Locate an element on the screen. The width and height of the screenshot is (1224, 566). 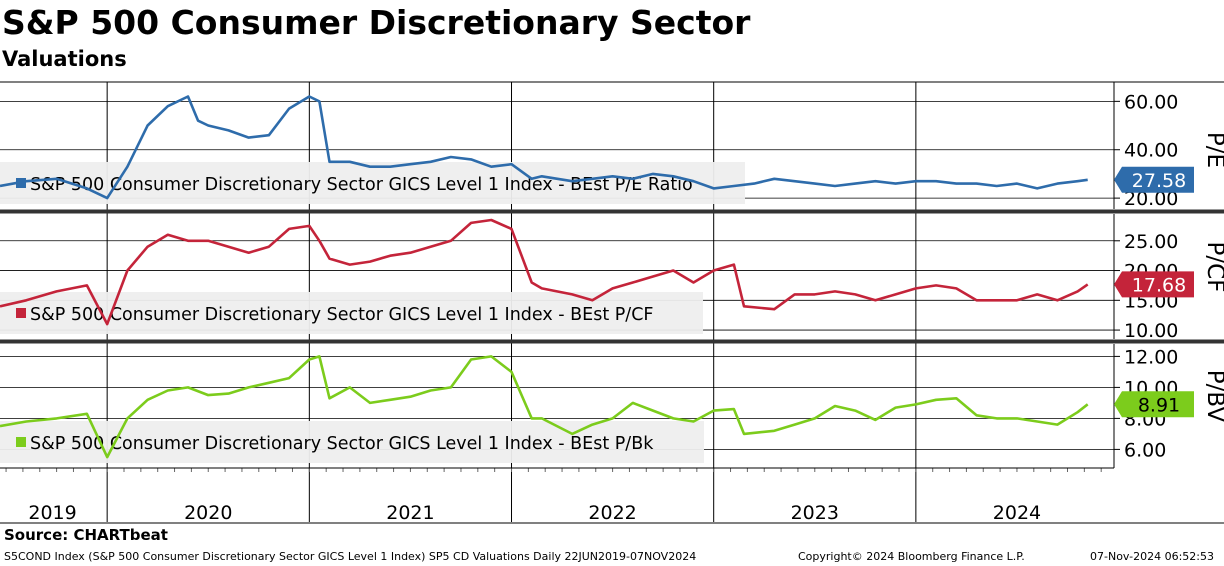
y-tick-label: 40.00 is located at coordinates (1151, 151).